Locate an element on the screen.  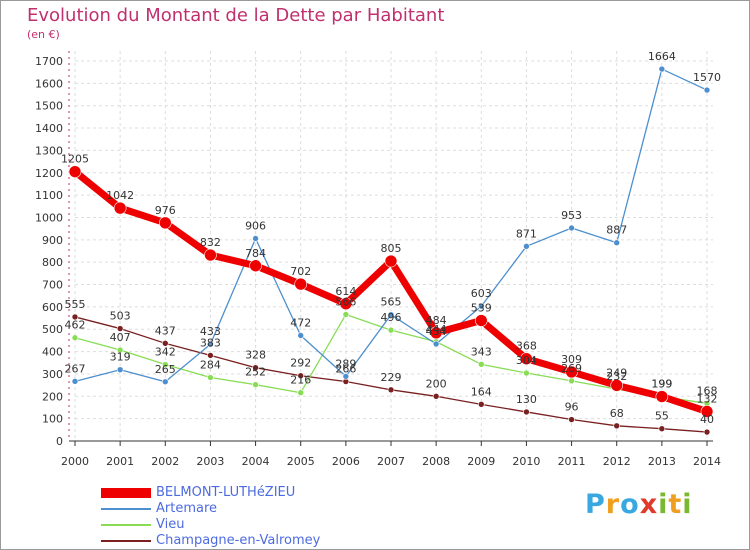
logo-letter: P is located at coordinates (595, 504).